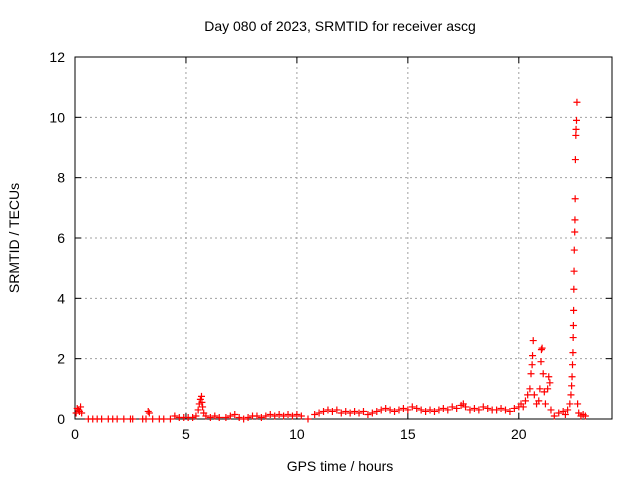  Describe the element at coordinates (14, 238) in the screenshot. I see `y-axis-label: SRMTID / TECUs` at that location.